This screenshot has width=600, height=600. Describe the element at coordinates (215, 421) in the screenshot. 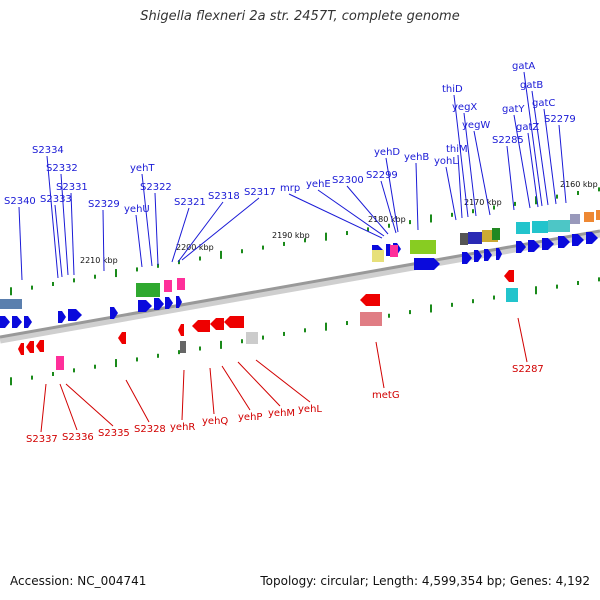

I see `bottom-gene-label: yehQ` at that location.